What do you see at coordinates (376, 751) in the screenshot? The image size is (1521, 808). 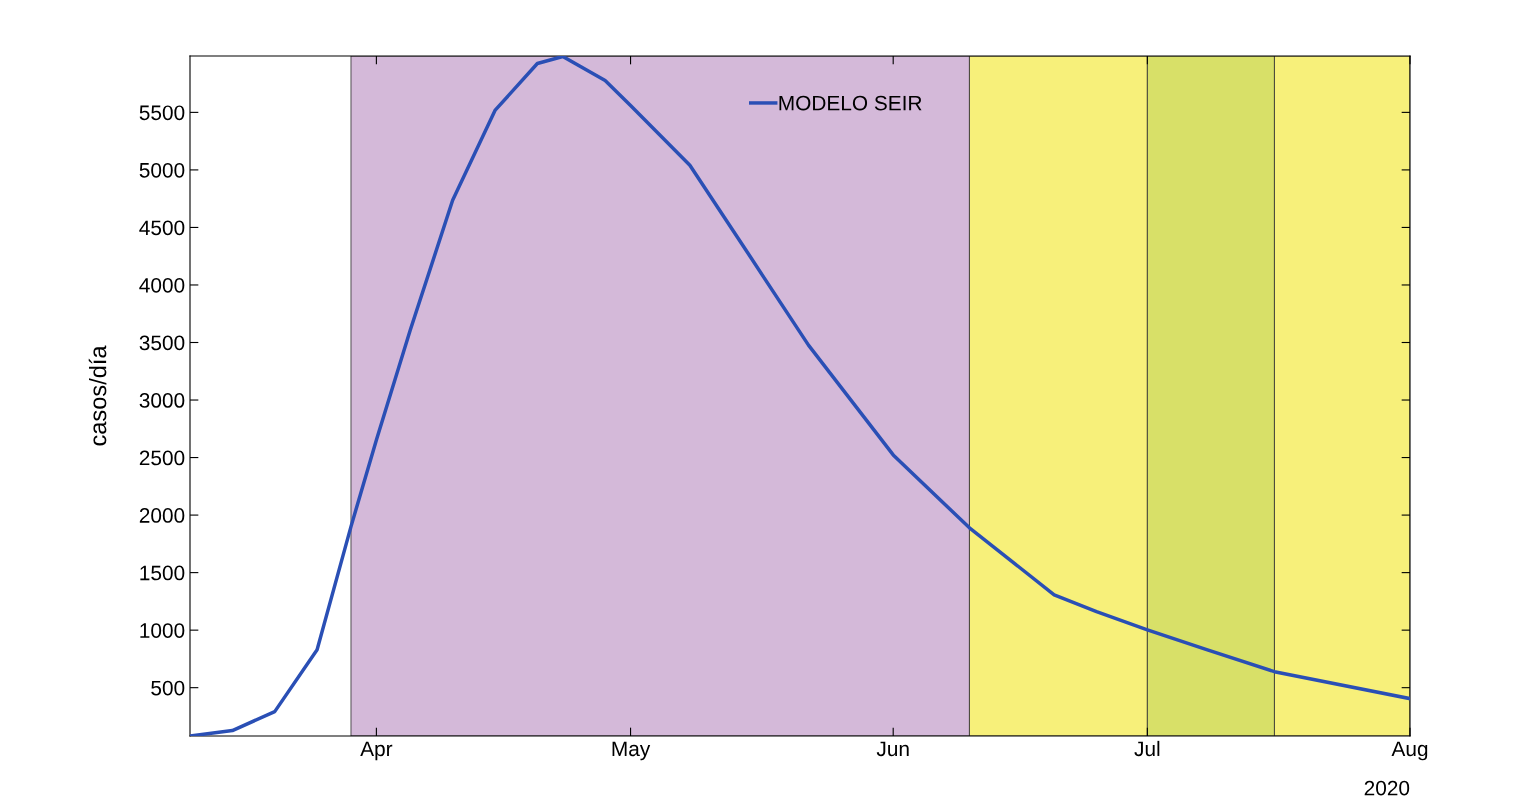 I see `x-tick-label: Apr` at bounding box center [376, 751].